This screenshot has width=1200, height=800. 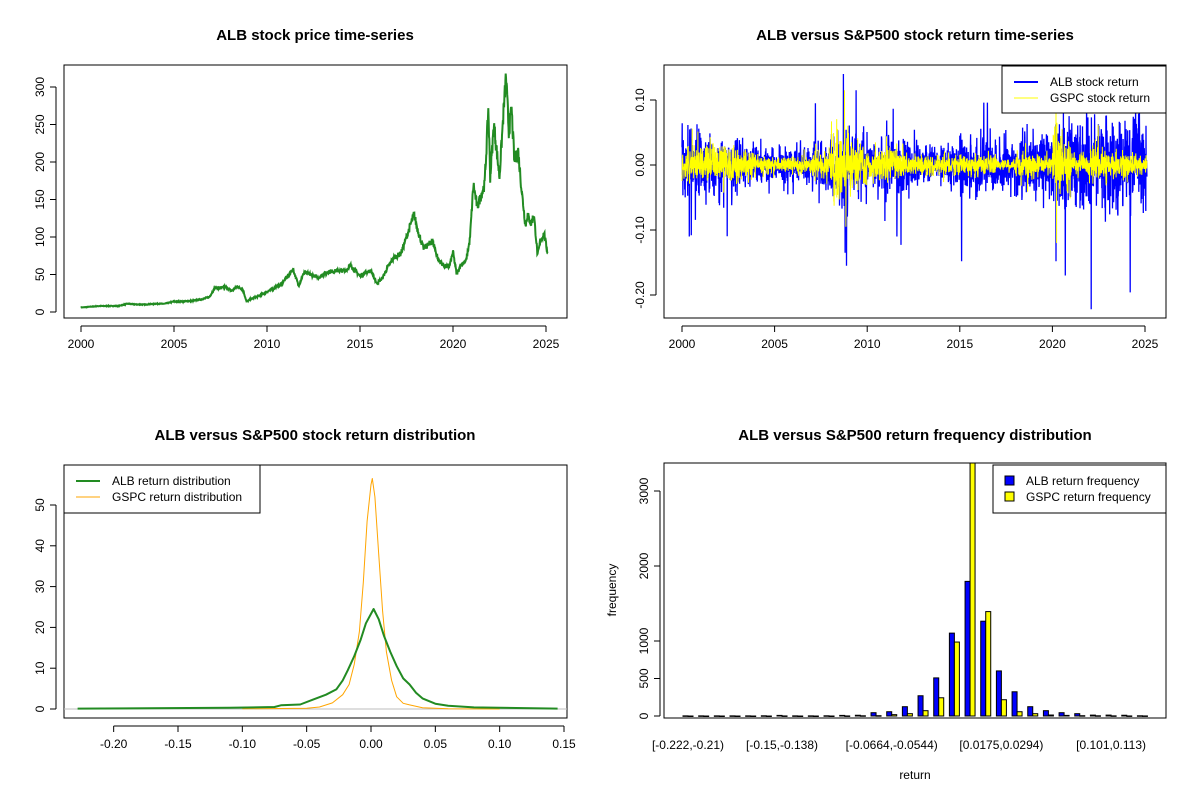 I want to click on histogram-xlabel: return, so click(x=914, y=775).